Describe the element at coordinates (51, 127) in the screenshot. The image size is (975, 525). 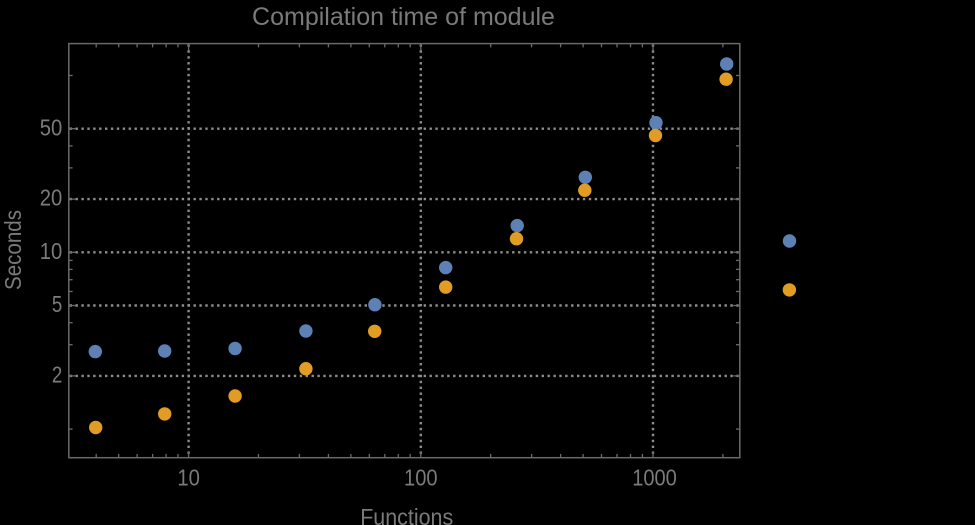
I see `svg-text: 50` at that location.